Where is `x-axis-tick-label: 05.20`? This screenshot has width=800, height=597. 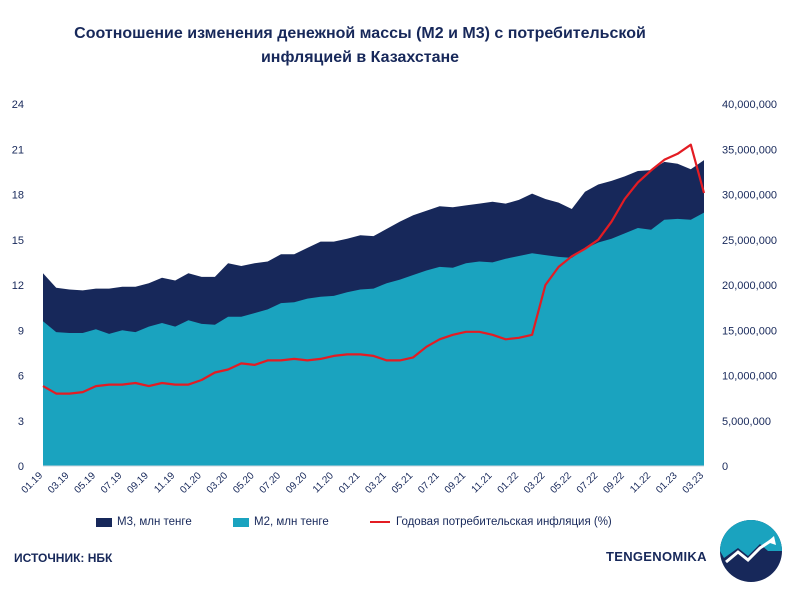 x-axis-tick-label: 05.20 is located at coordinates (244, 483).